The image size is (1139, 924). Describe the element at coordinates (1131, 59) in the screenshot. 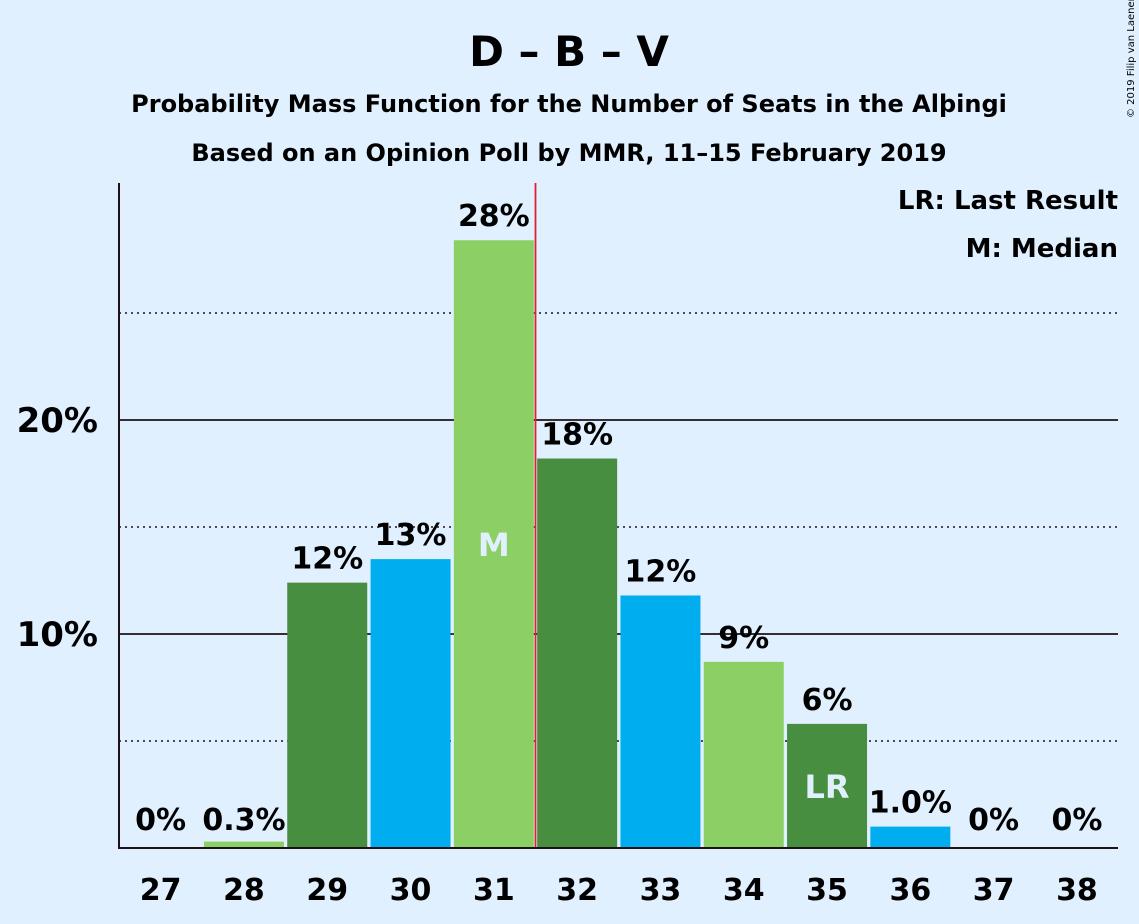

I see `copyright-note: © 2019 Filip van Laenen` at that location.